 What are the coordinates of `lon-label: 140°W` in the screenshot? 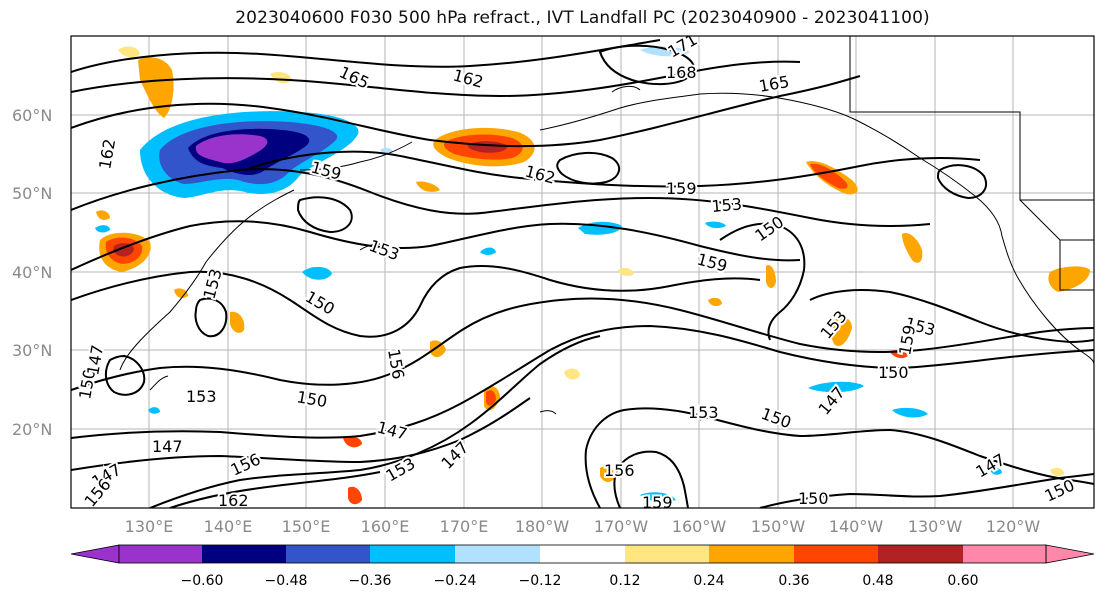 It's located at (856, 526).